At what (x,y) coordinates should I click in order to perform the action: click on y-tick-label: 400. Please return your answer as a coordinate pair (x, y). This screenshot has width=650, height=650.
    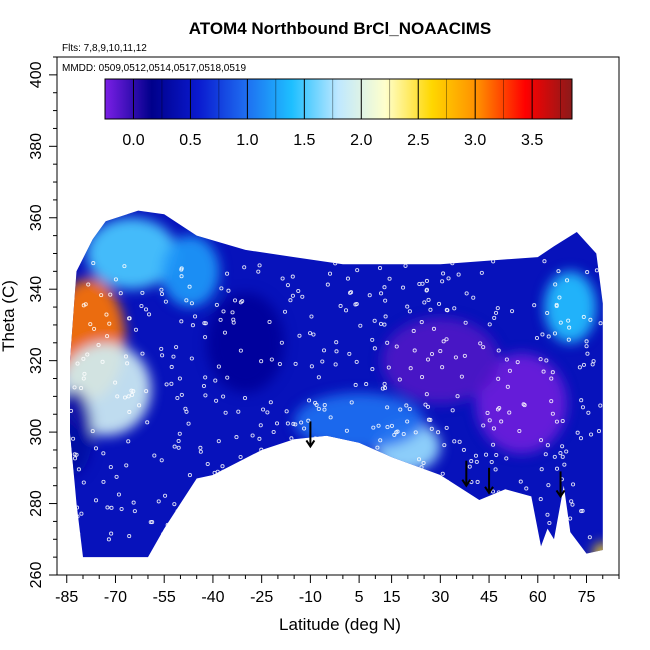
    Looking at the image, I should click on (36, 74).